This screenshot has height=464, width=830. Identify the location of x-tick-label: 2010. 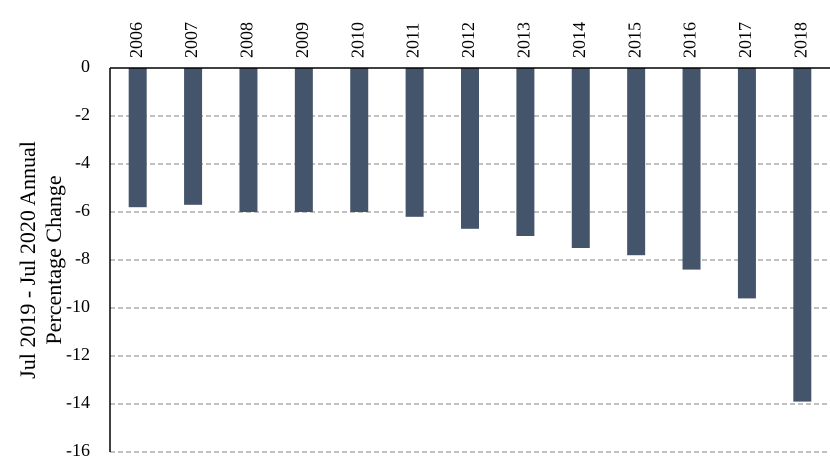
(357, 40).